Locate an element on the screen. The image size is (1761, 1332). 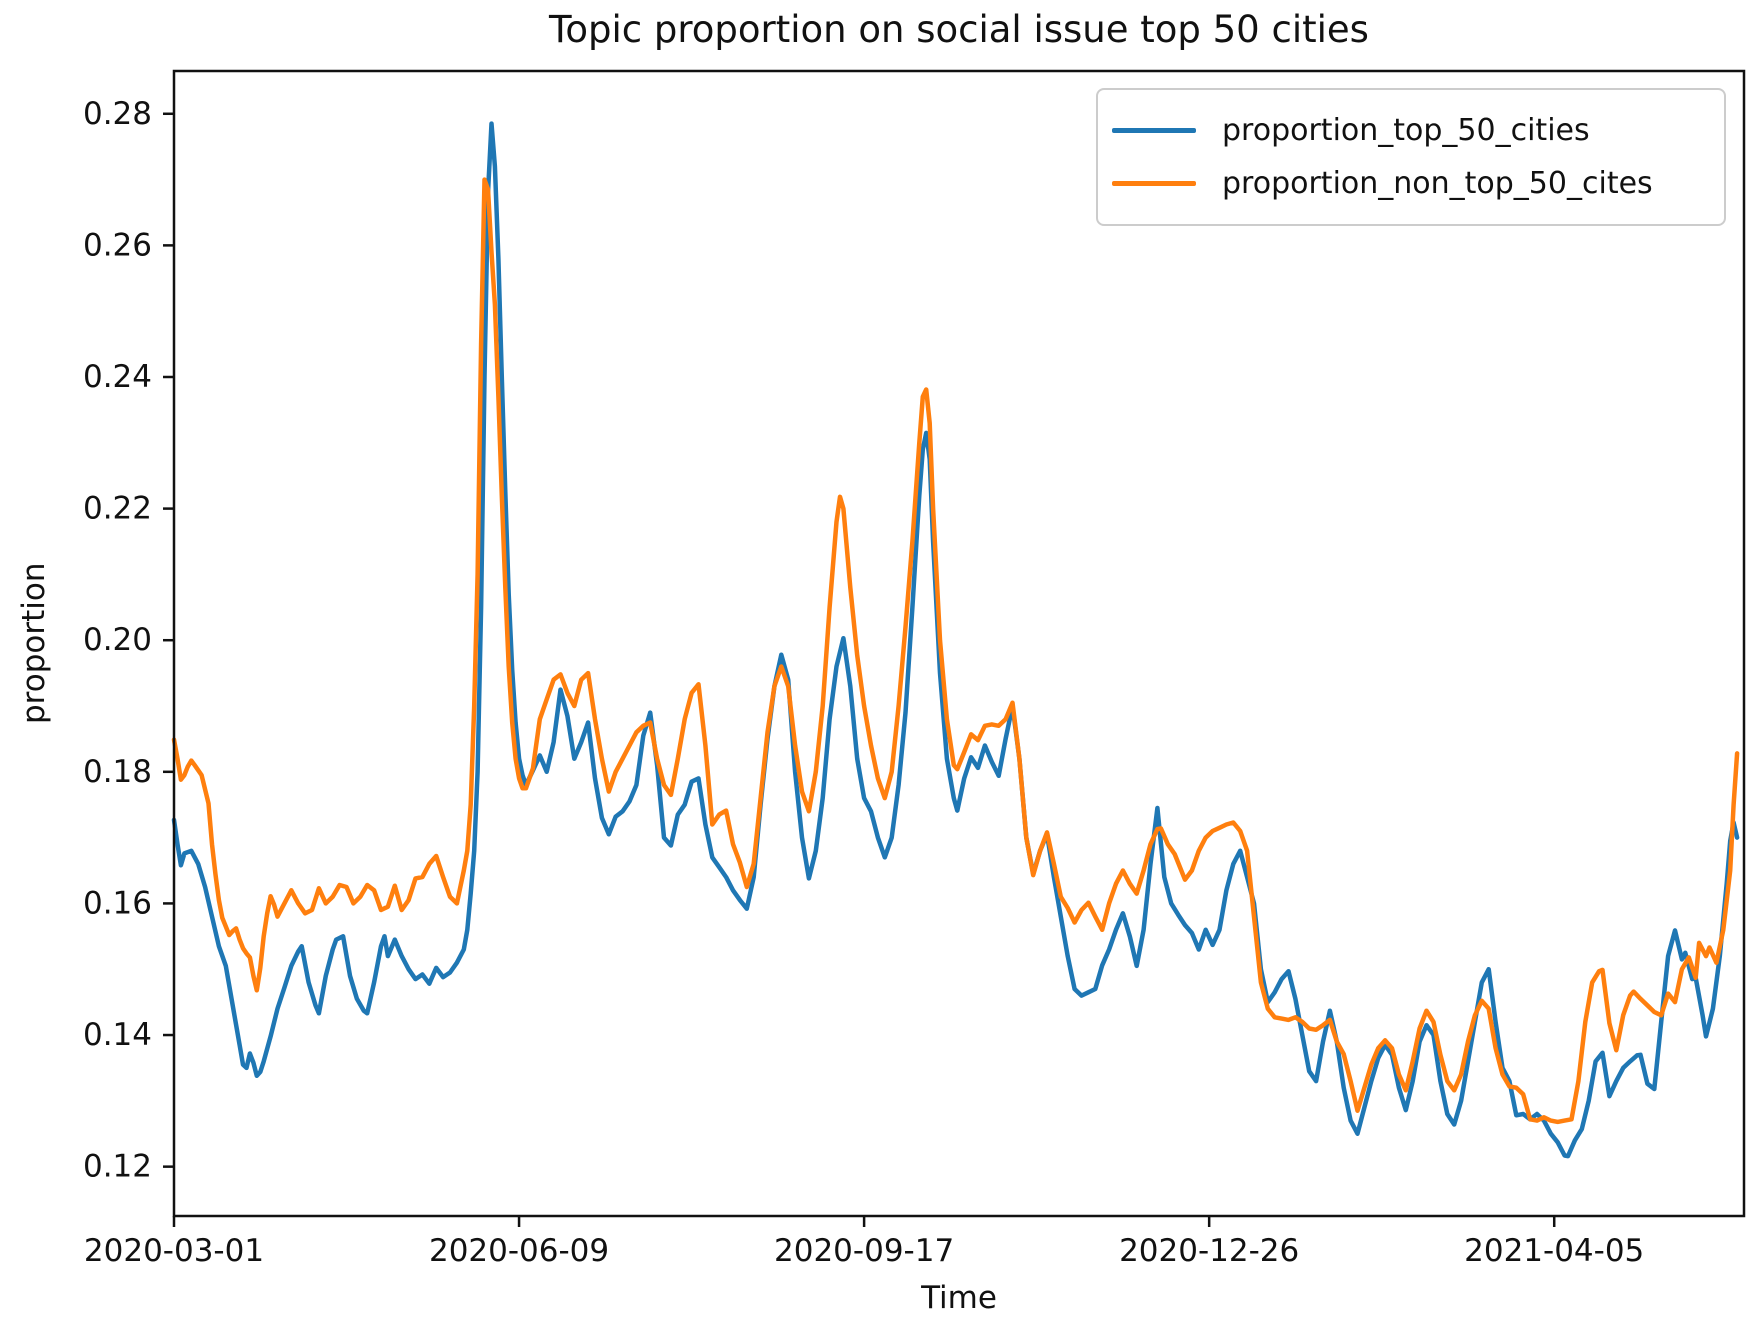
x-tick-label: 2020-06-09 is located at coordinates (519, 1251).